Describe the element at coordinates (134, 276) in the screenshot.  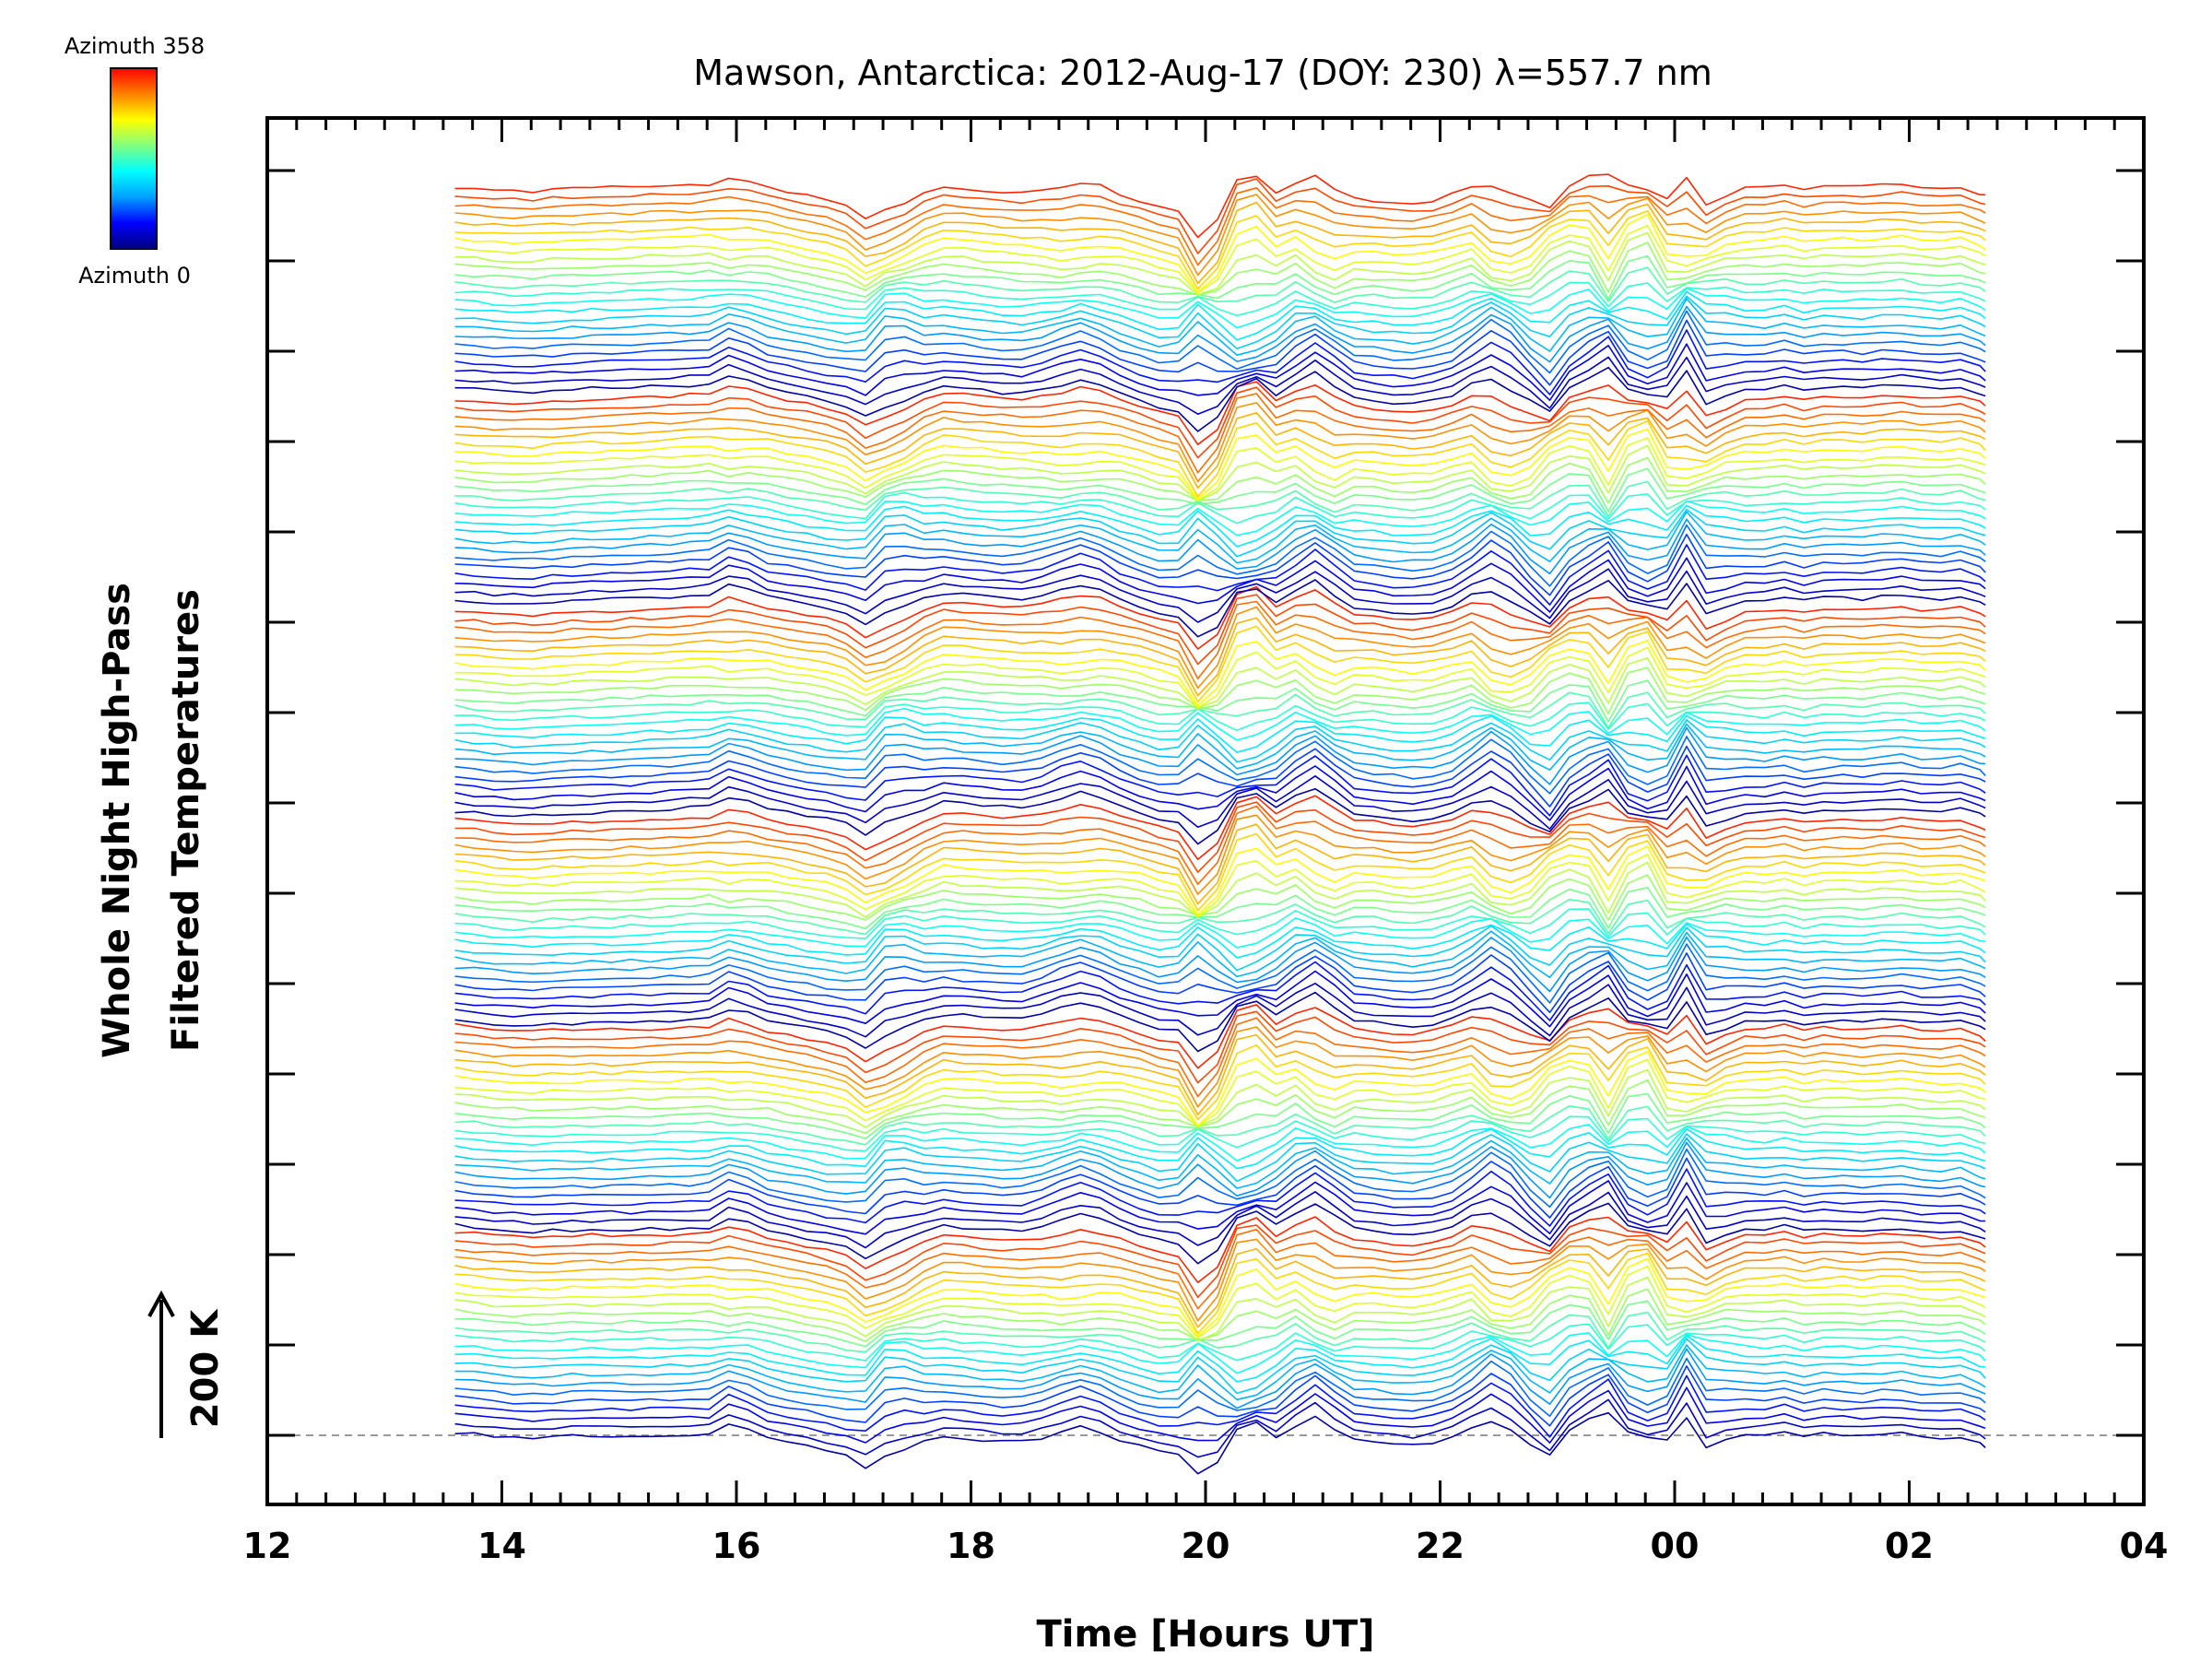
I see `colorbar-bottom-label: Azimuth 0` at that location.